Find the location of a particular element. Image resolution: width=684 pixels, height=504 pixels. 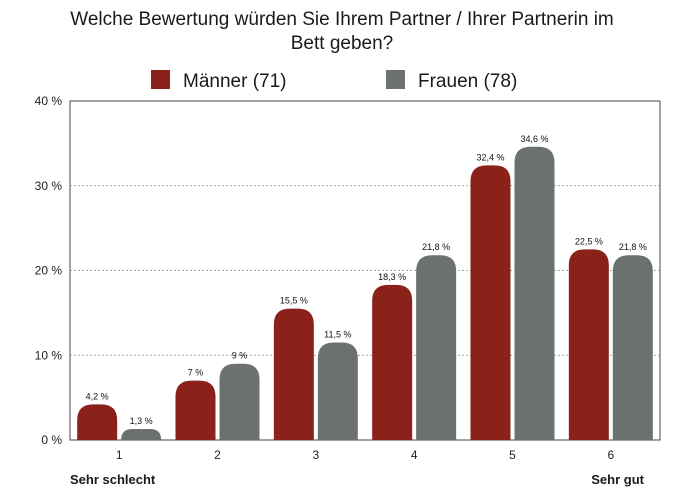

x-tick-label: 6 is located at coordinates (610, 455).